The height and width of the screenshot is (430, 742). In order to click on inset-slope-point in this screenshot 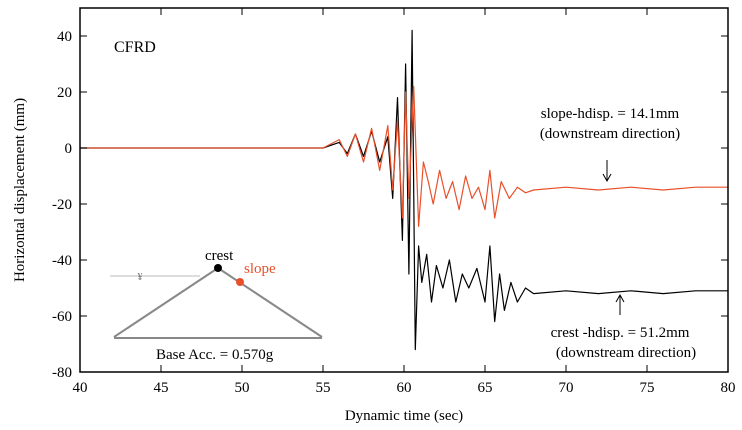, I will do `click(240, 282)`.